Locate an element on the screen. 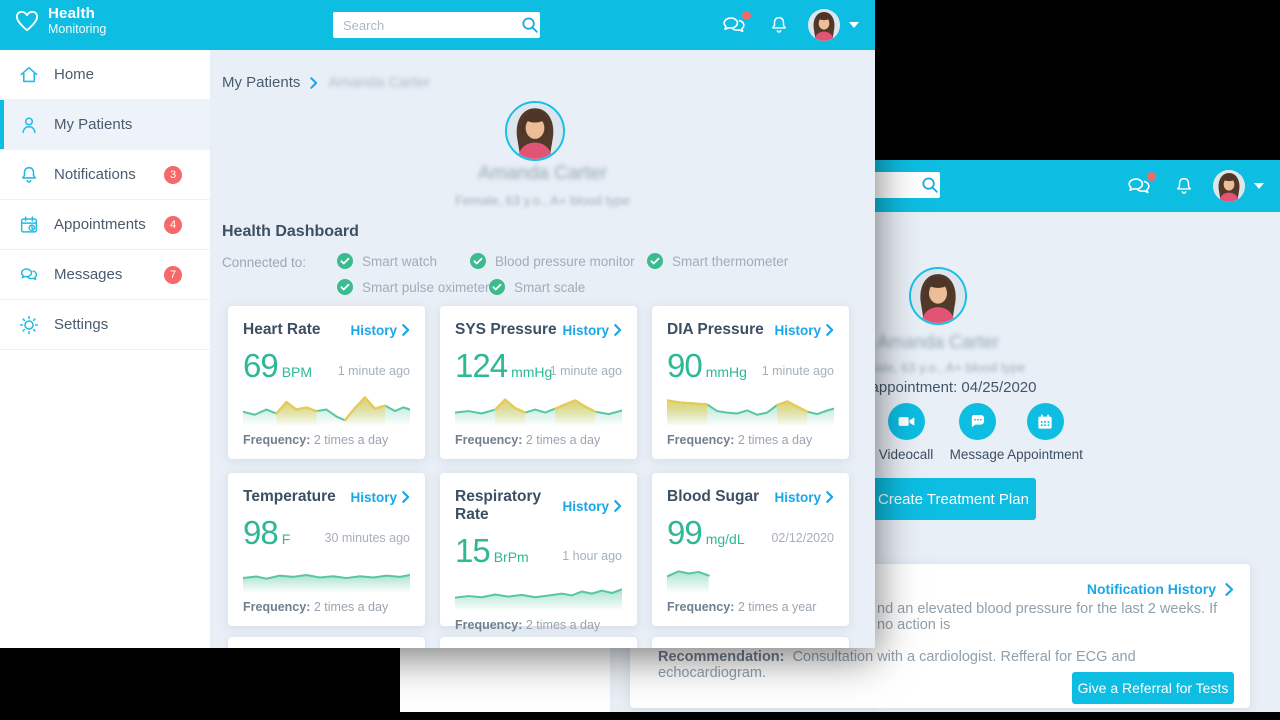 This screenshot has height=720, width=1280. connected-to-label: Connected to: is located at coordinates (264, 262).